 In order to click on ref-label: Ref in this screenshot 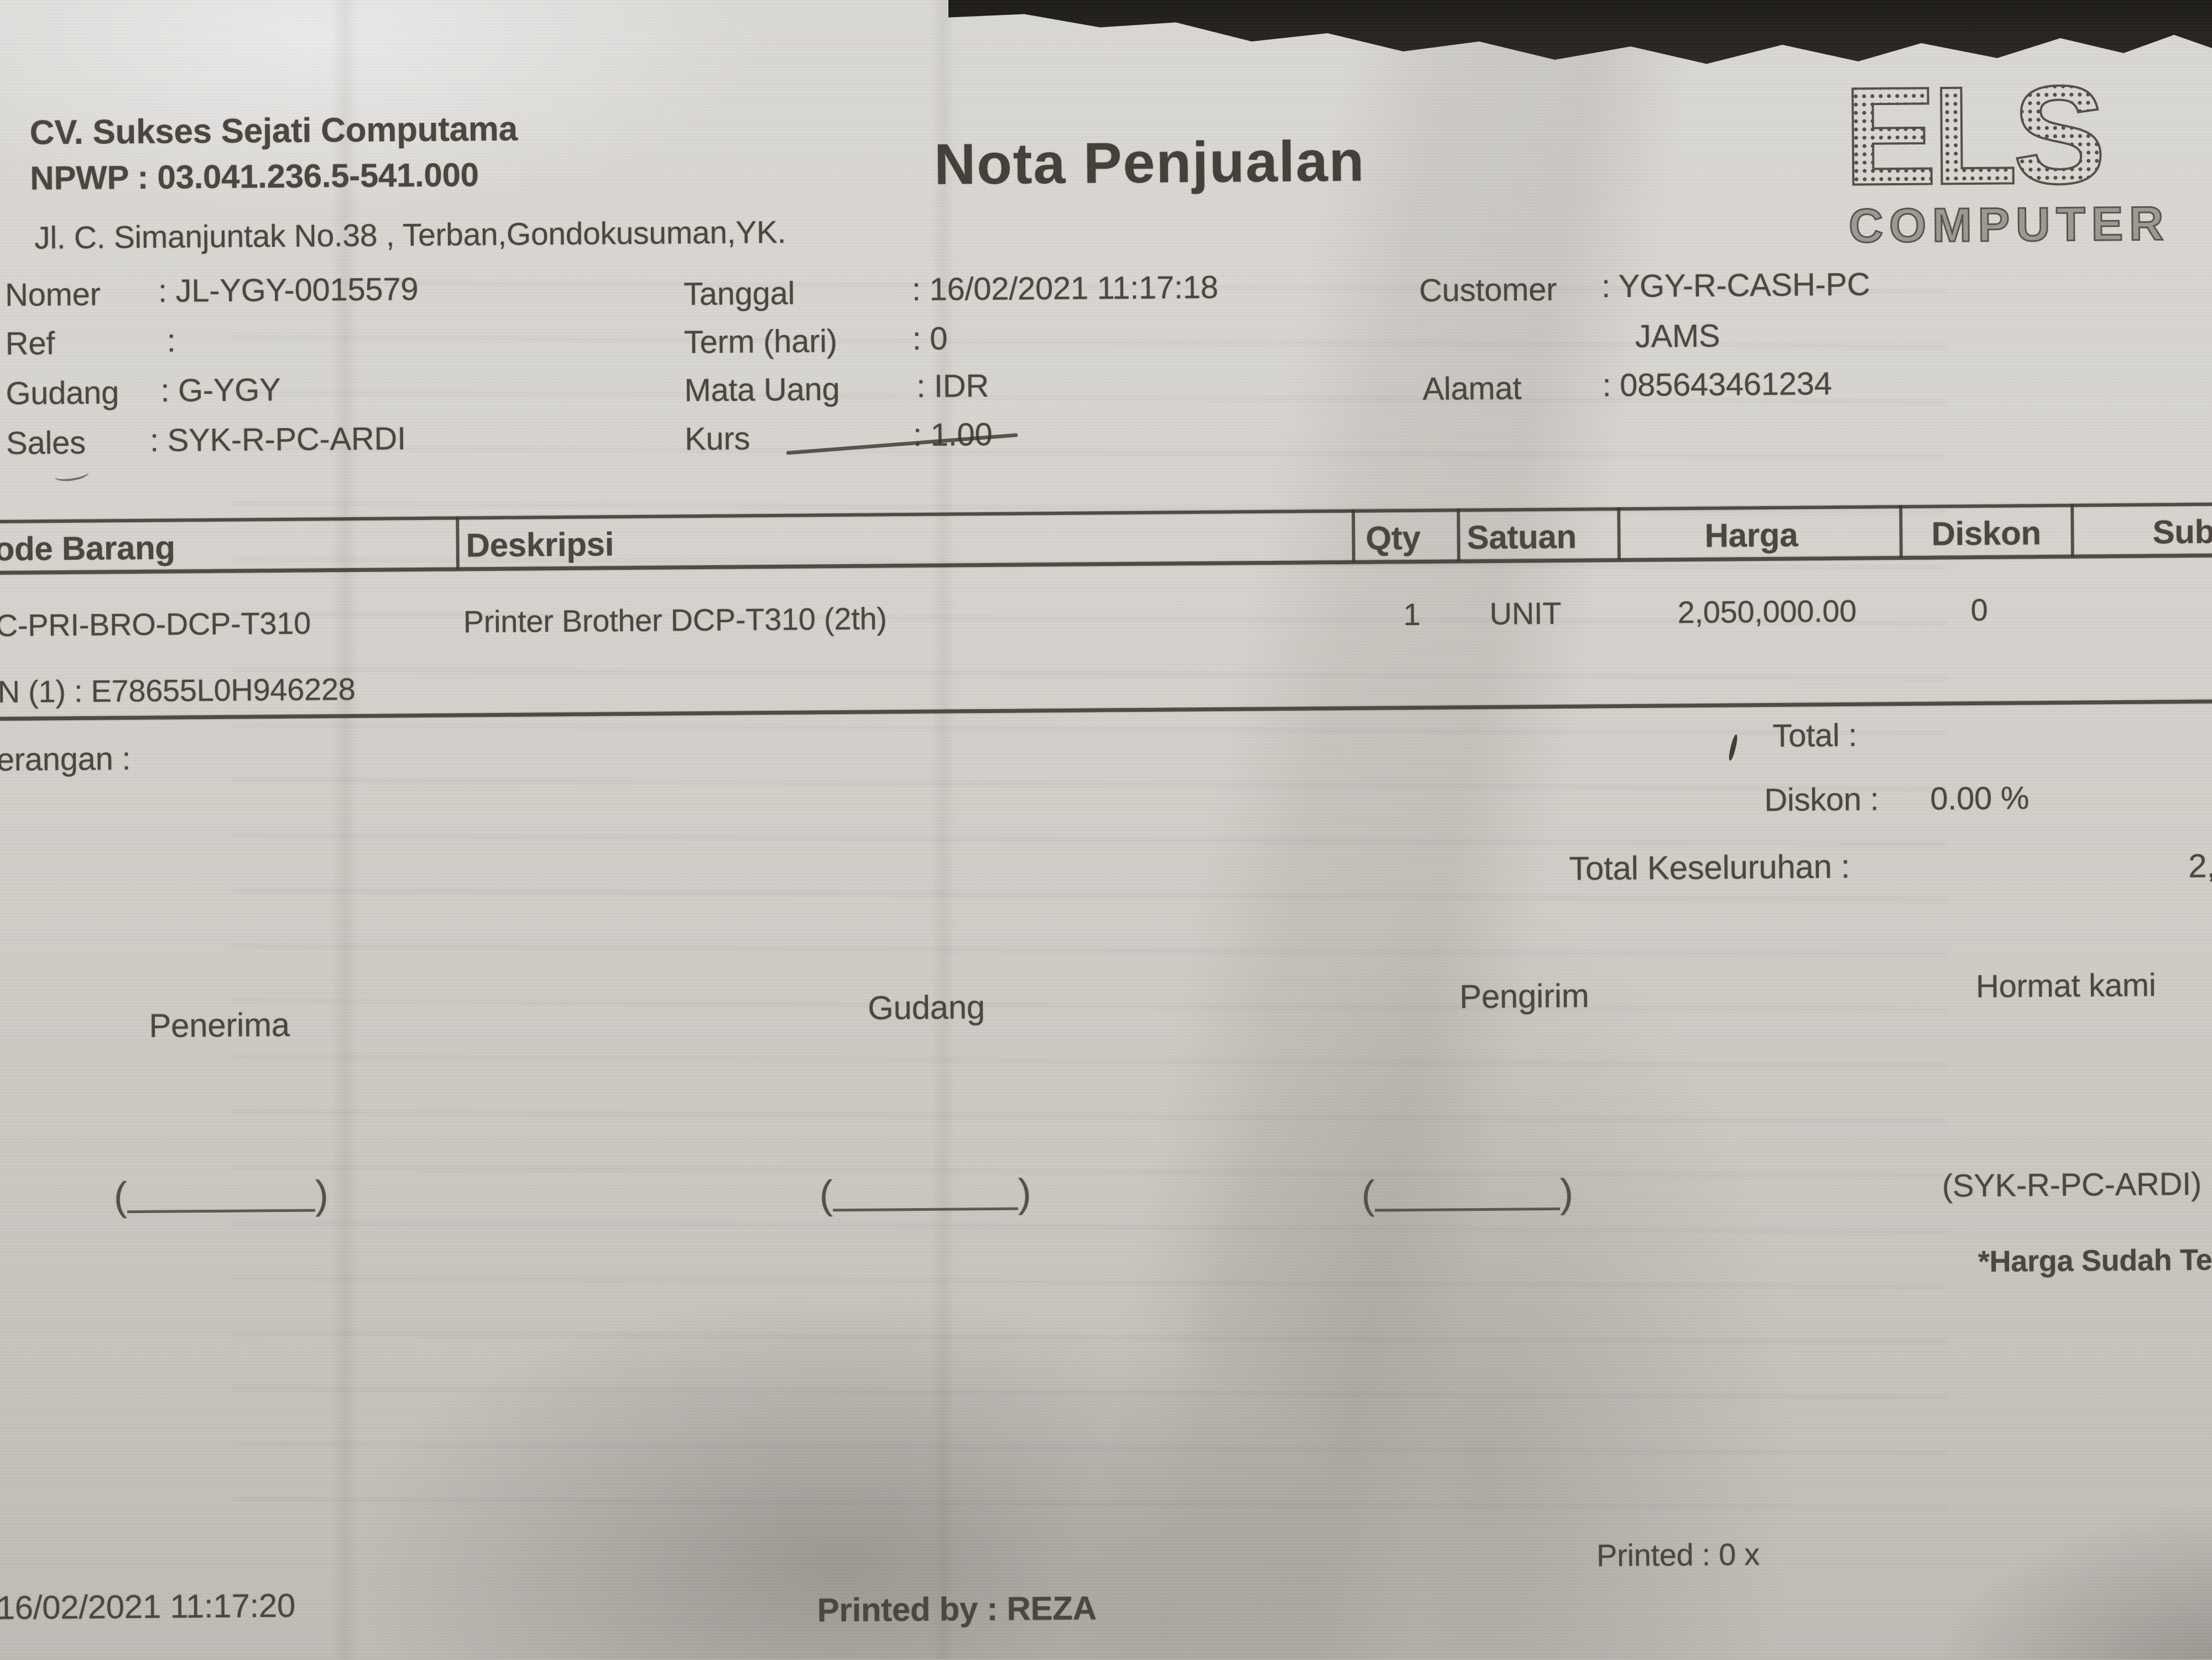, I will do `click(30, 343)`.